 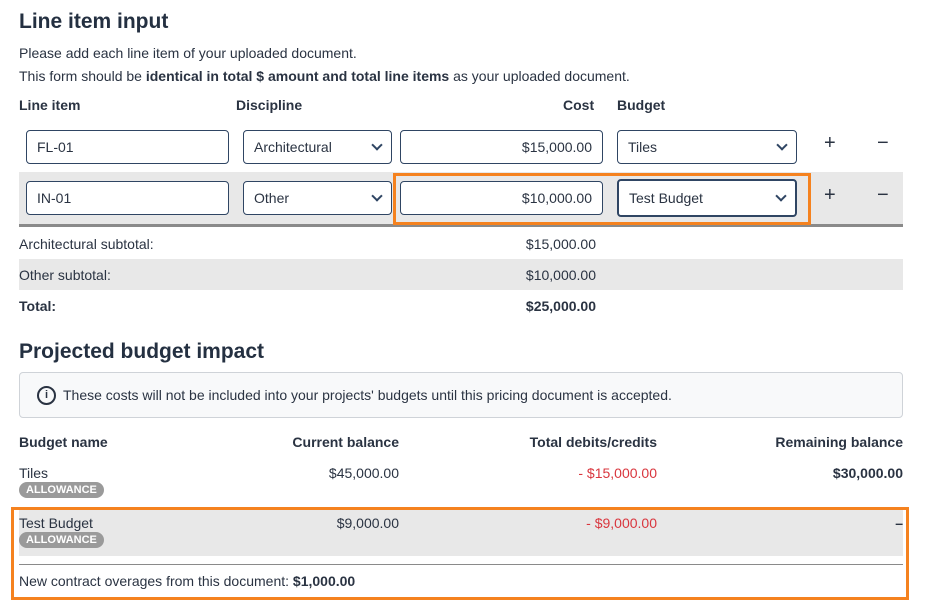 What do you see at coordinates (579, 105) in the screenshot?
I see `col-cost: Cost` at bounding box center [579, 105].